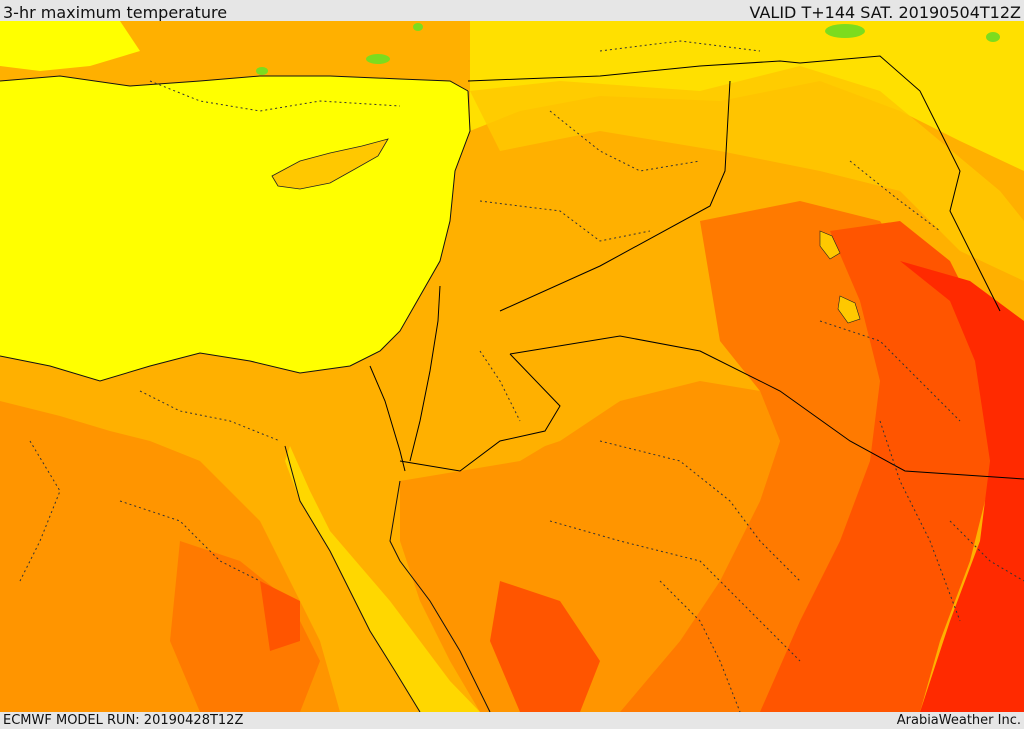 This screenshot has width=1024, height=729. I want to click on map-title: 3-hr maximum temperature, so click(115, 12).